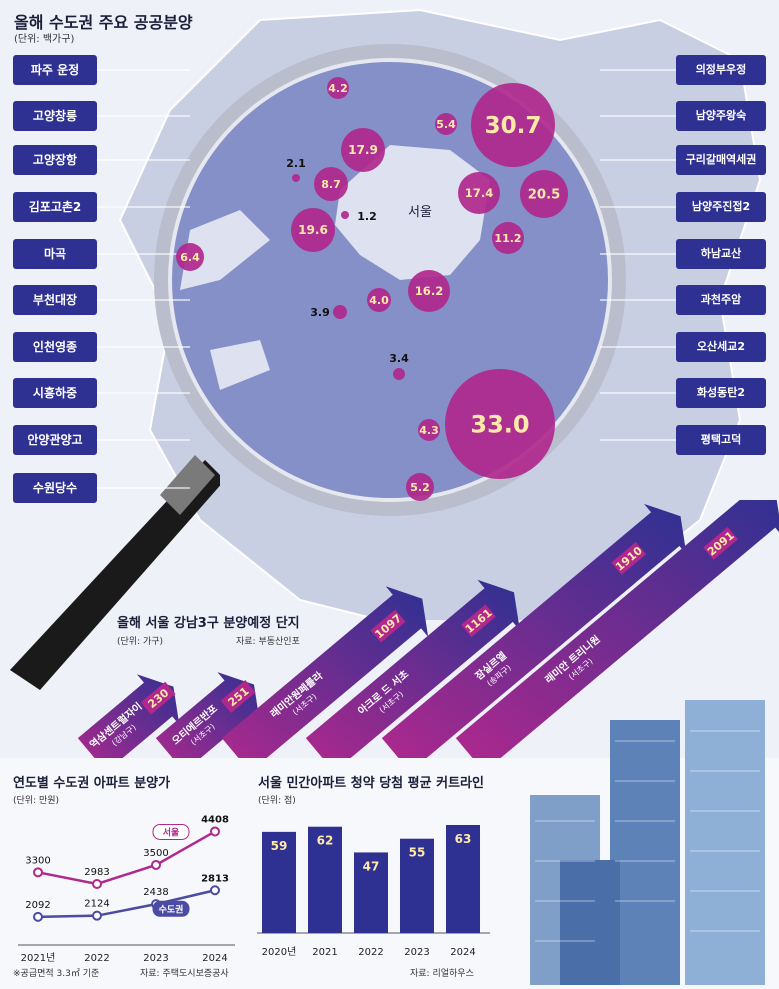  Describe the element at coordinates (36, 801) in the screenshot. I see `line-chart-unit: (단위: 만원)` at that location.